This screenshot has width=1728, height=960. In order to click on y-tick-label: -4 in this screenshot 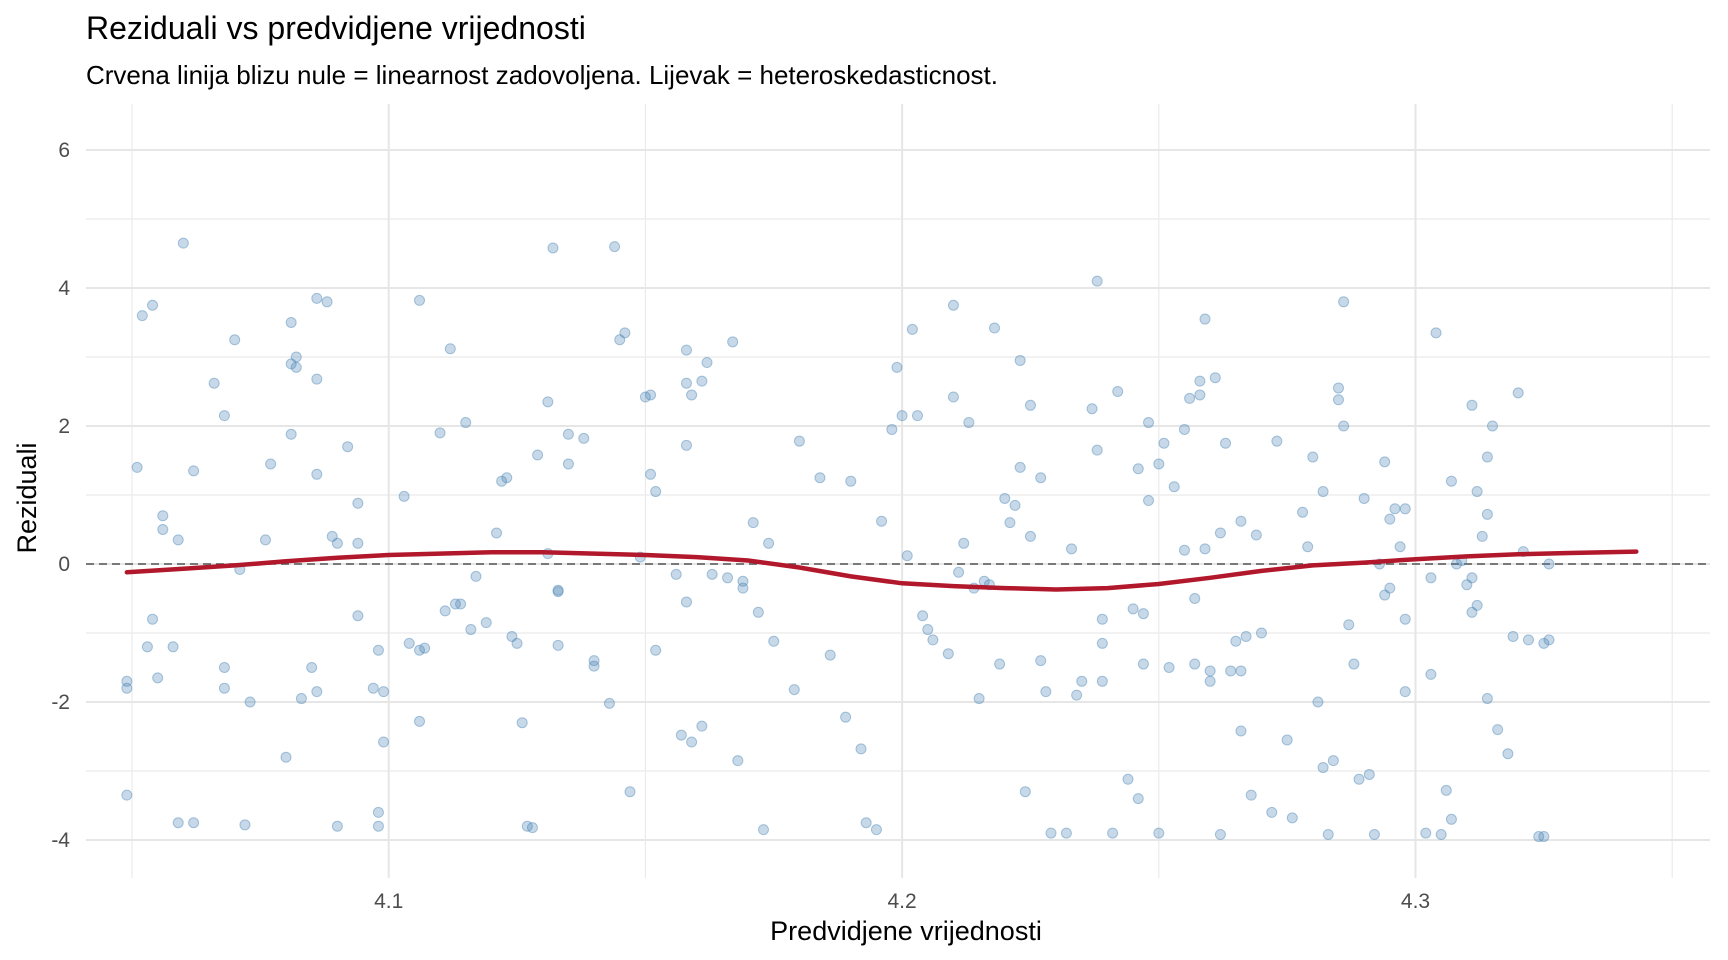, I will do `click(60, 840)`.